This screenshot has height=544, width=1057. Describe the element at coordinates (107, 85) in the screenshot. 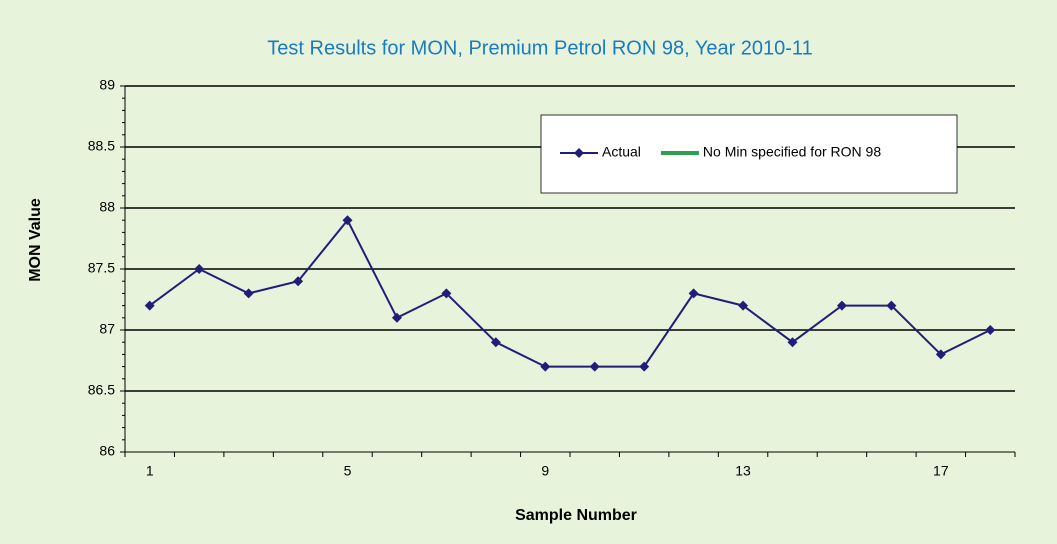

I see `y-tick-label: 89` at that location.